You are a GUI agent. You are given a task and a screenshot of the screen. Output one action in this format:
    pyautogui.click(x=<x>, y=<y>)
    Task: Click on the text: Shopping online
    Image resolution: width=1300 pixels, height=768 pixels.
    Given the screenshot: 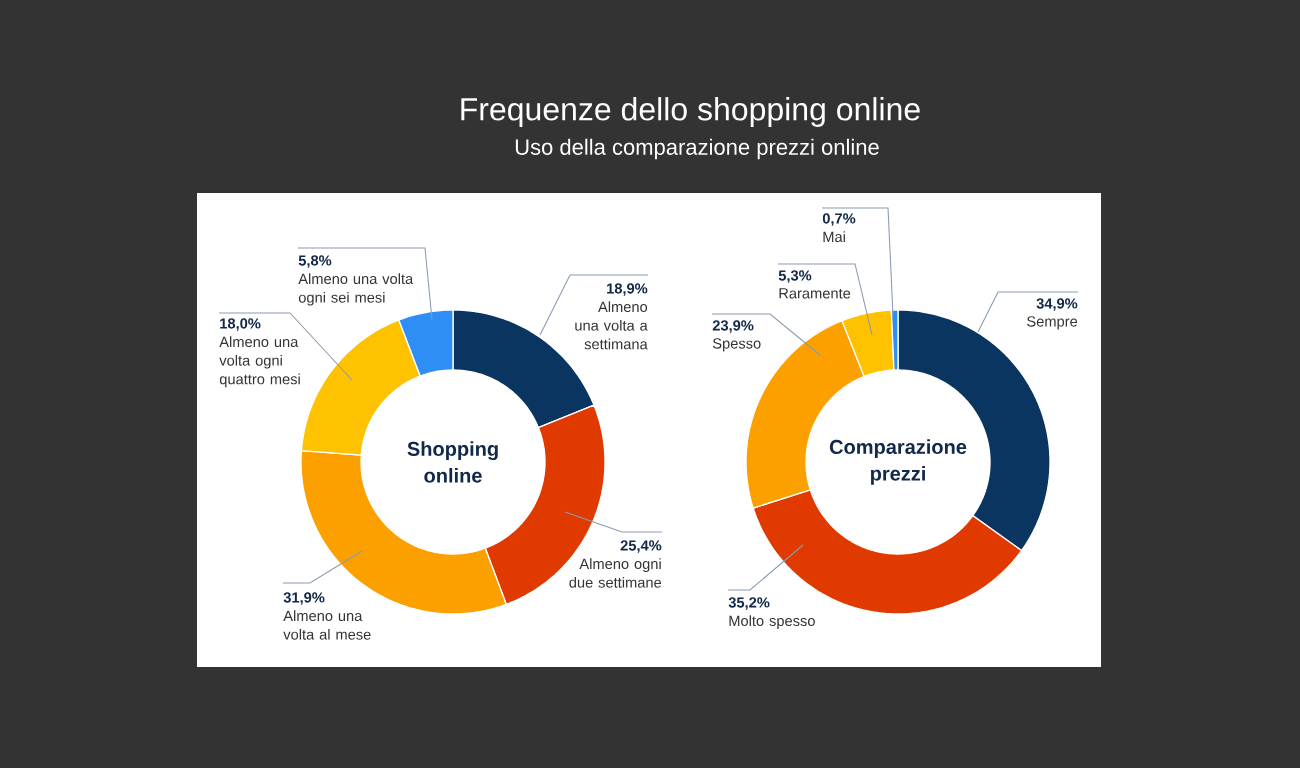 What is the action you would take?
    pyautogui.click(x=452, y=462)
    